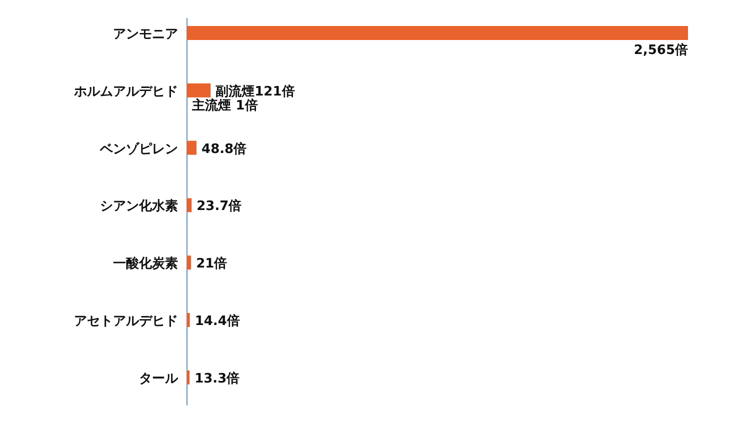 This screenshot has height=434, width=741. I want to click on data-label: 48.8倍, so click(224, 148).